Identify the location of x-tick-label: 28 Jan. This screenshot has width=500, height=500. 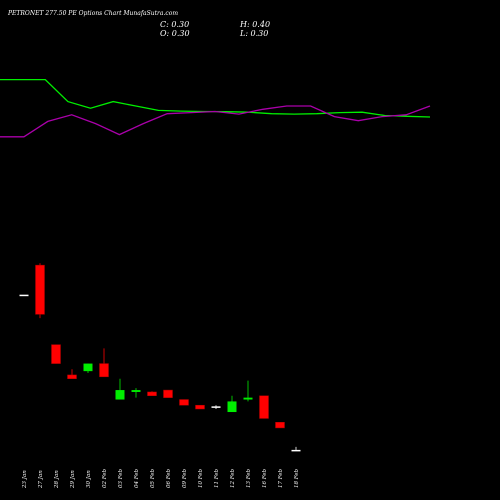
(57, 479).